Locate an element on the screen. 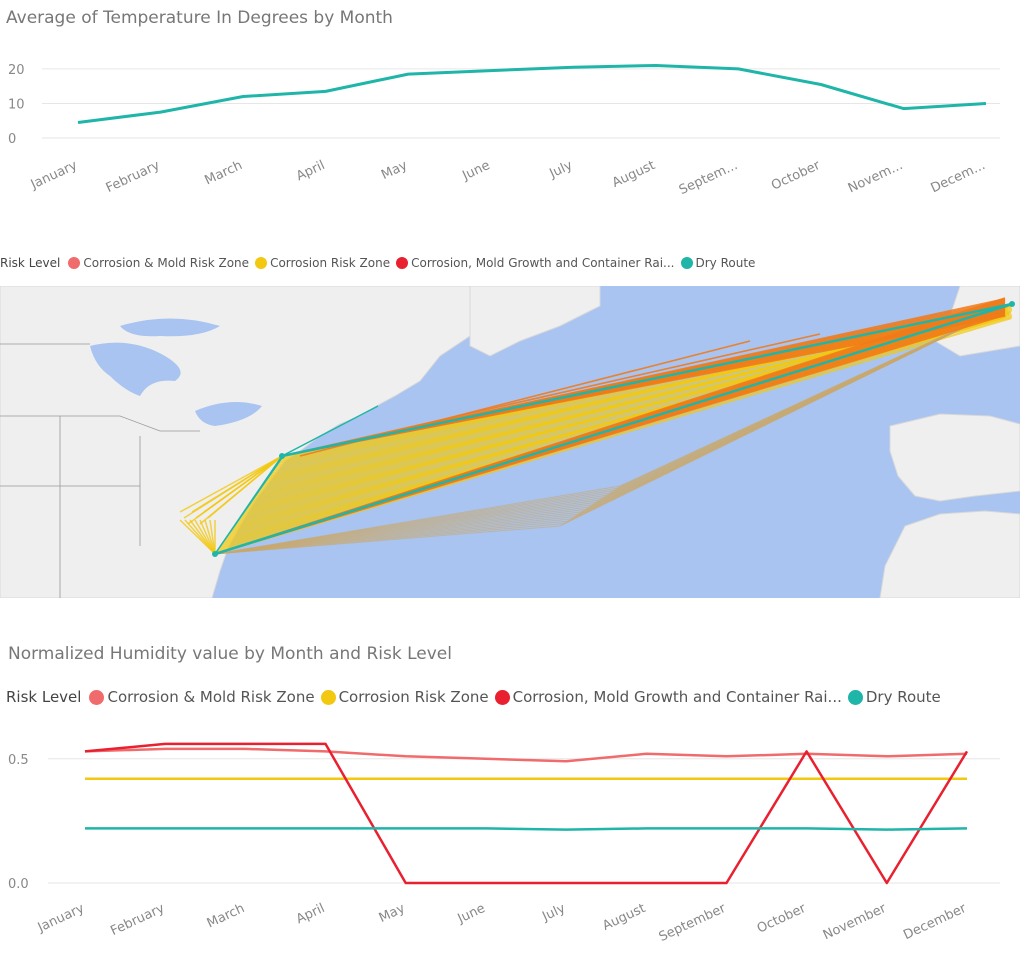 The height and width of the screenshot is (956, 1020). x-tick-label: December is located at coordinates (935, 922).